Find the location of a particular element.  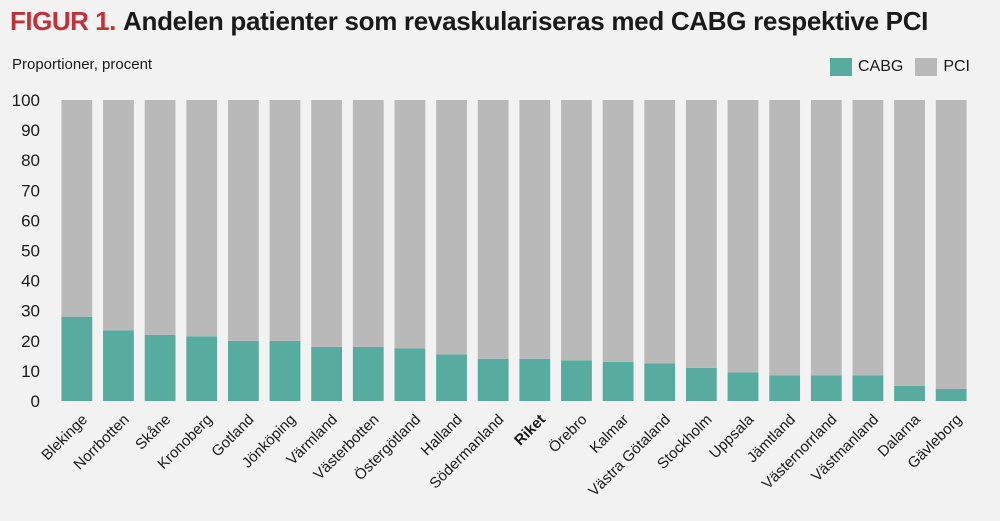

x-tick-label: Örebro is located at coordinates (568, 433).